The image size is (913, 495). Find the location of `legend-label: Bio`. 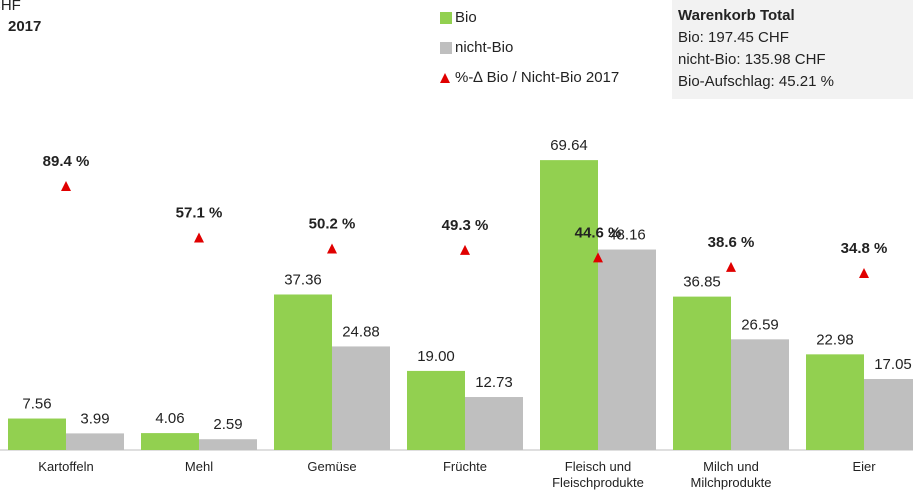

legend-label: Bio is located at coordinates (466, 17).